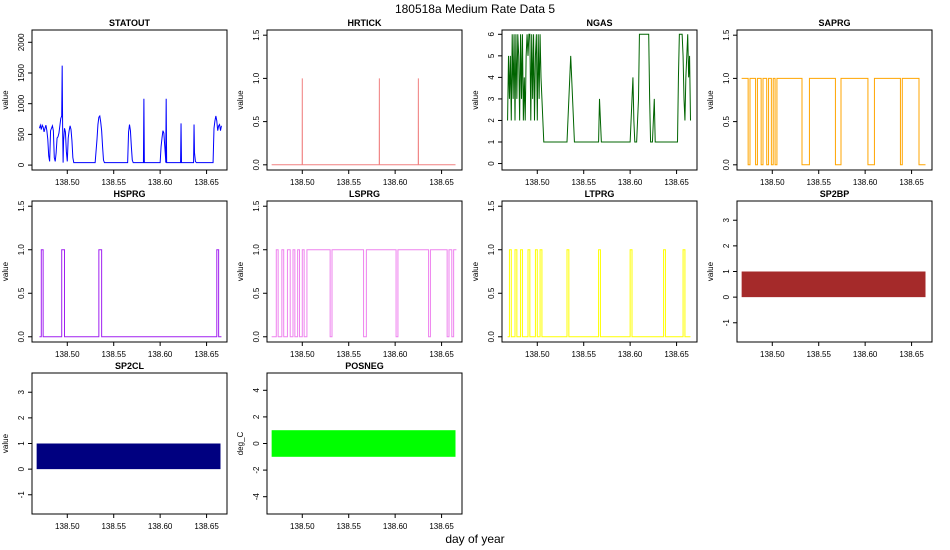  Describe the element at coordinates (363, 122) in the screenshot. I see `series-line-hrtick` at that location.